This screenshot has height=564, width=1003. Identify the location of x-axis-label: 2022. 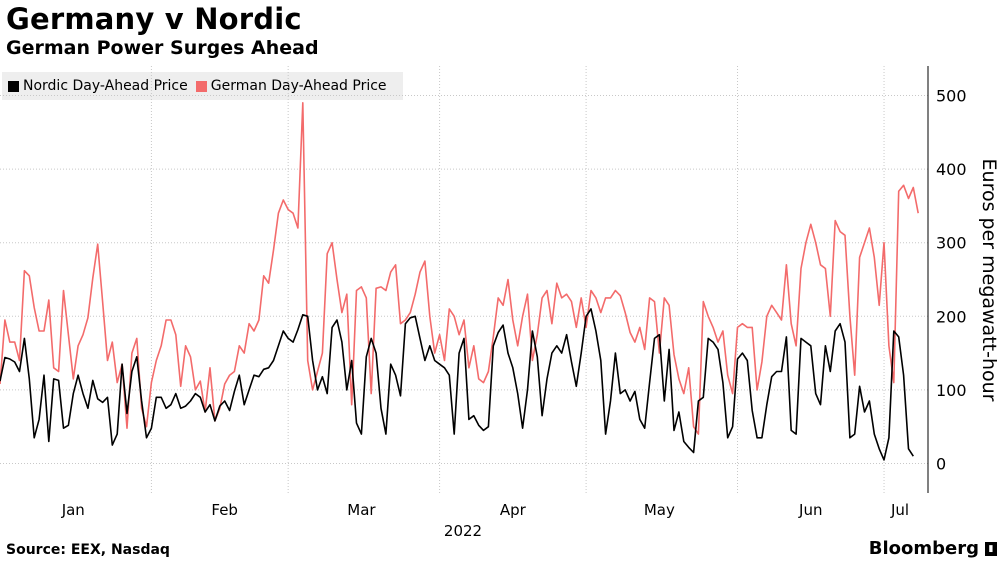
(463, 531).